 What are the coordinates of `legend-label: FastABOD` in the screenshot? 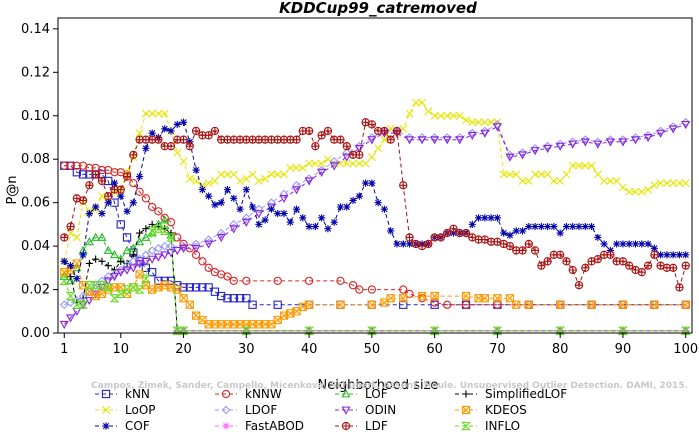 It's located at (274, 426).